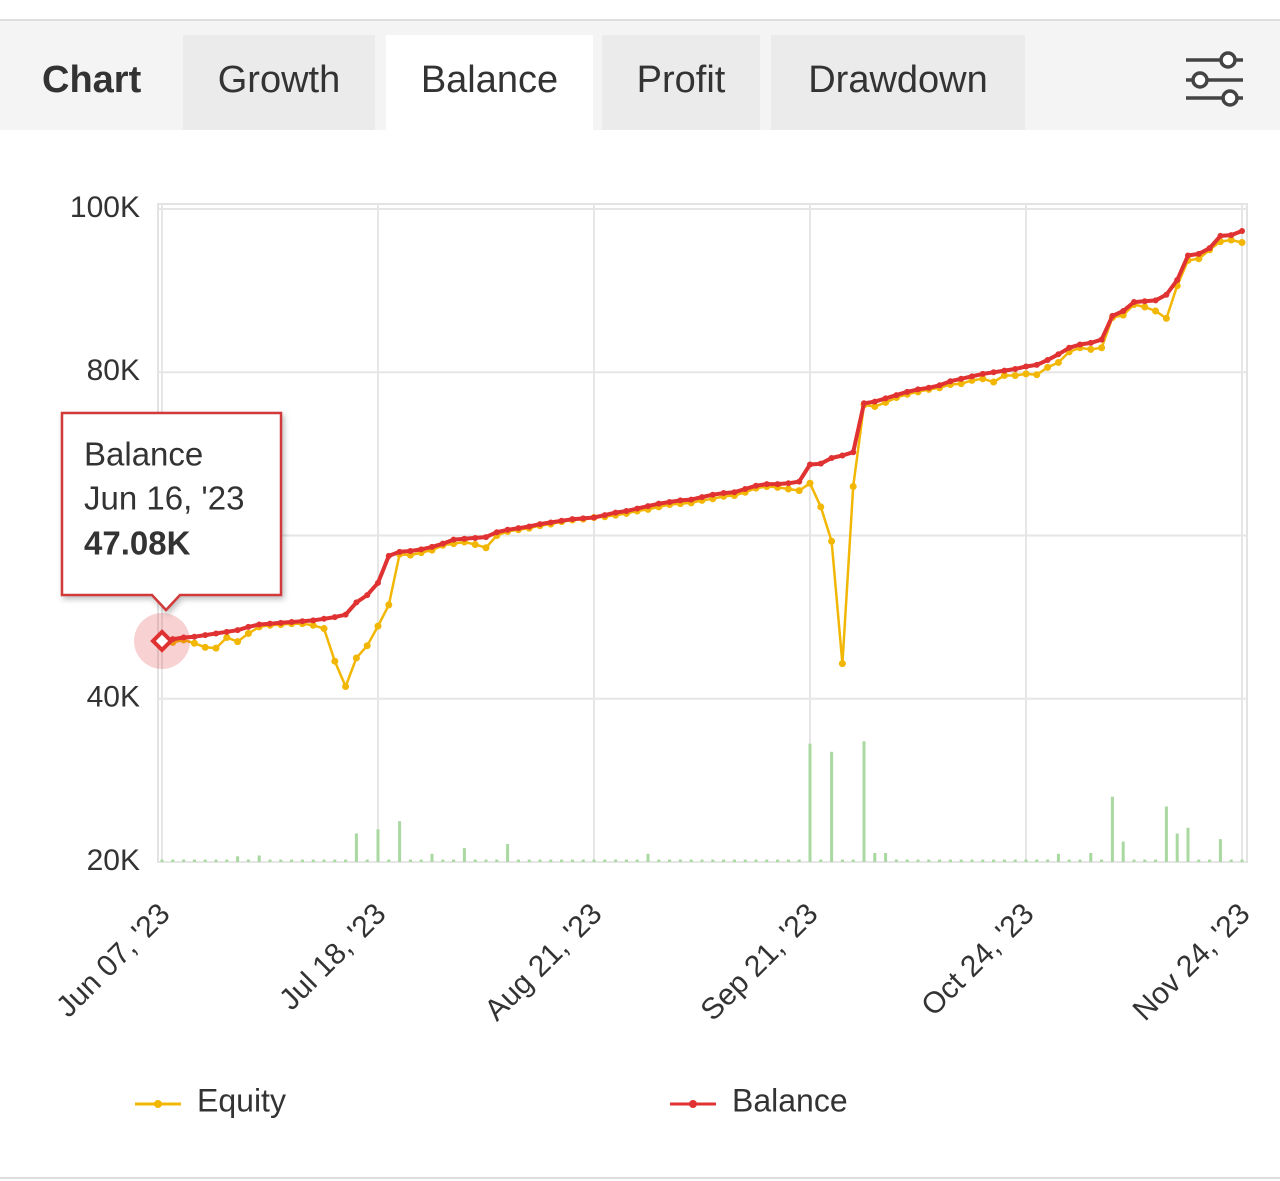 The image size is (1280, 1181). Describe the element at coordinates (1214, 79) in the screenshot. I see `filter-icon` at that location.